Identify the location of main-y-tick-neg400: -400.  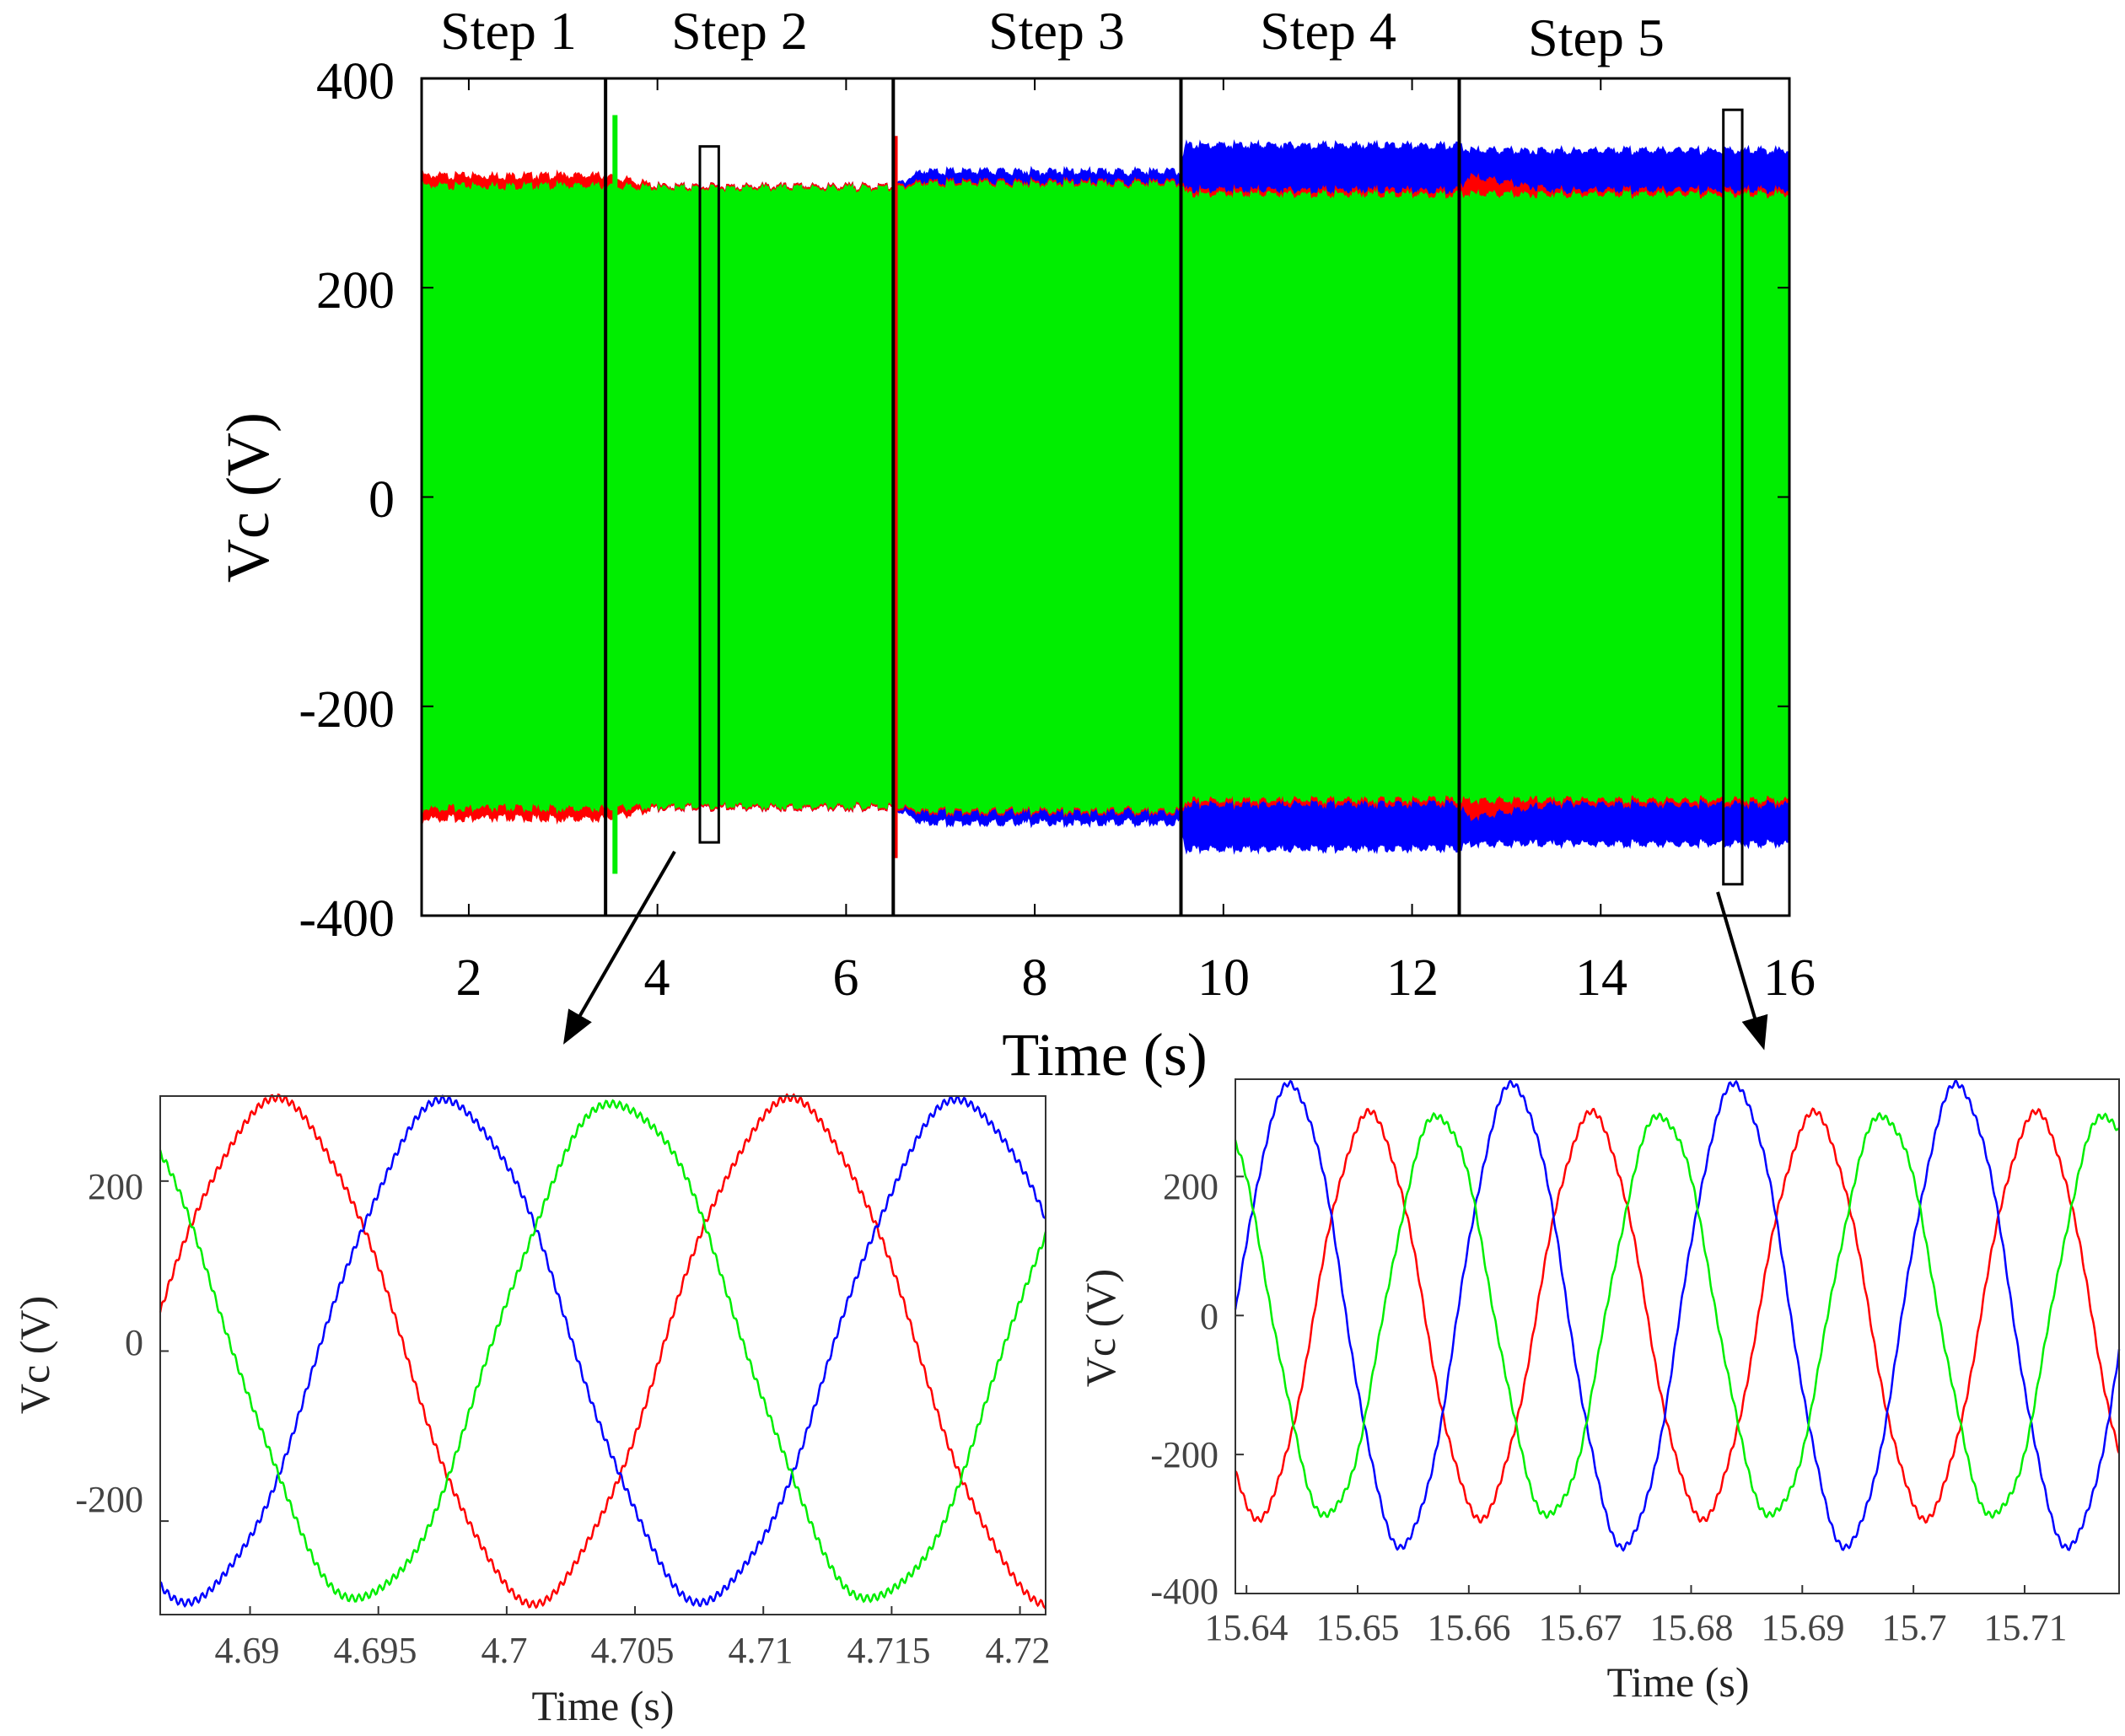
(347, 919).